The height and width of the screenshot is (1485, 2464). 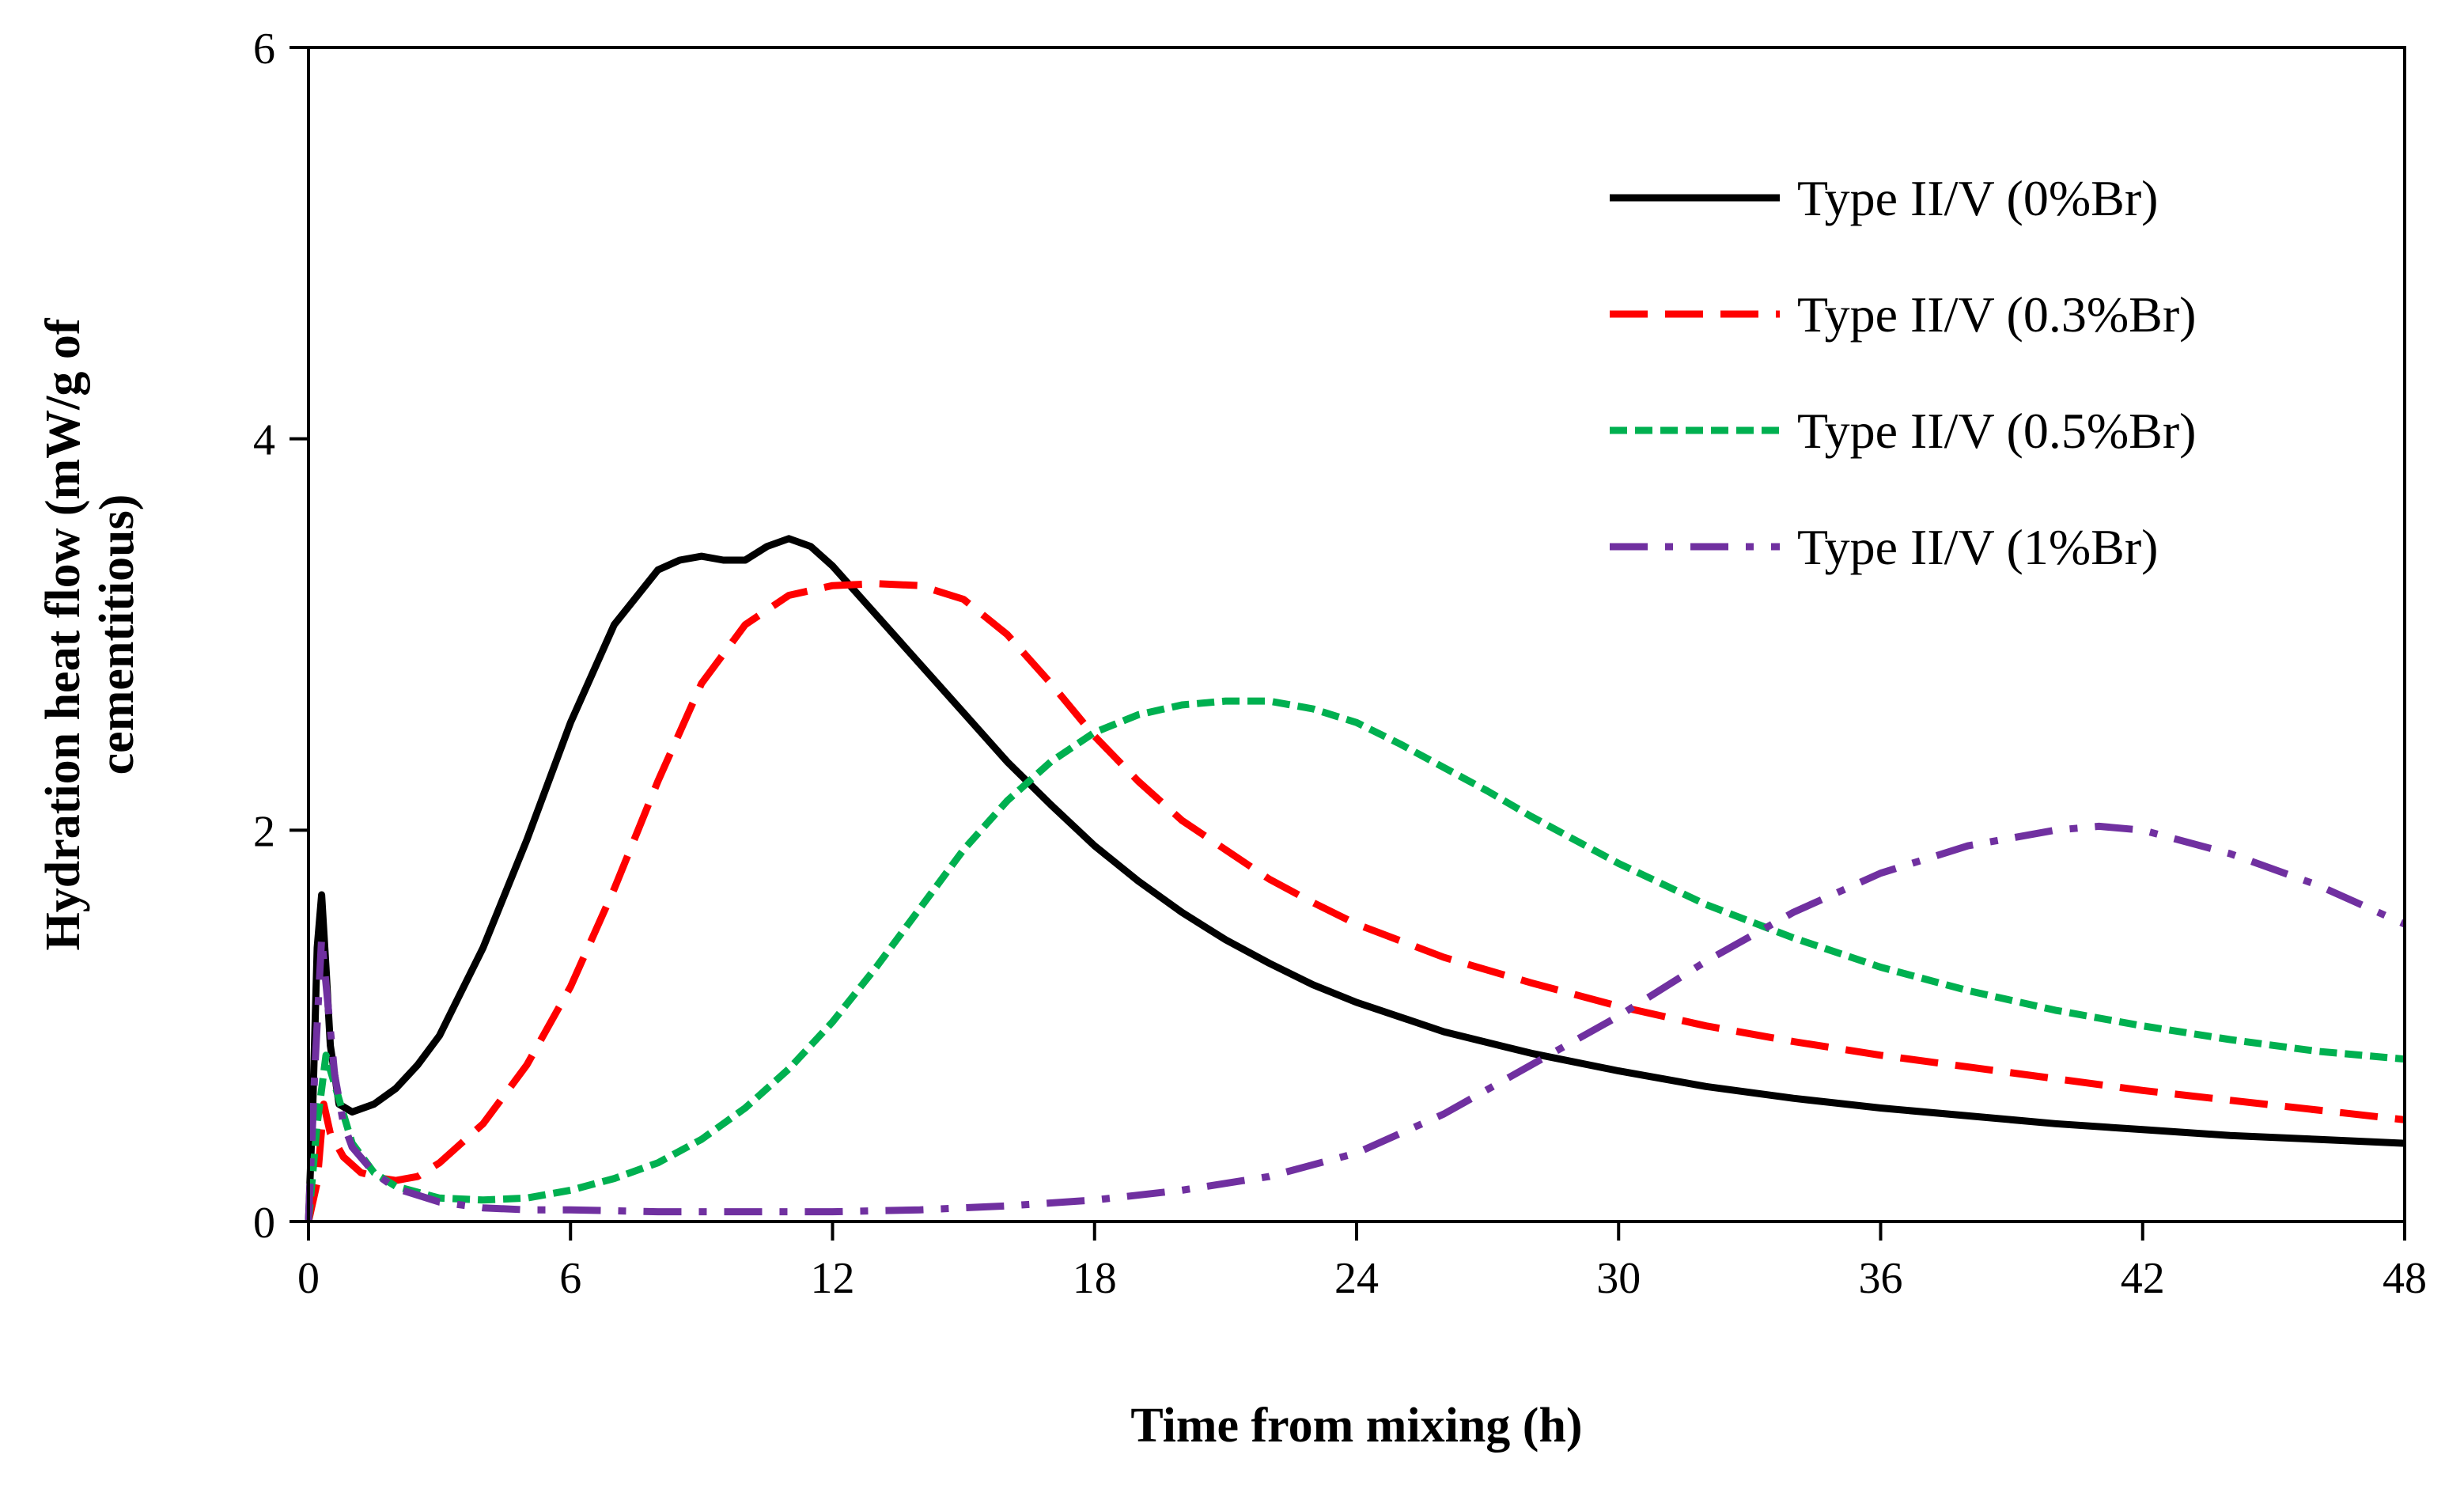 I want to click on legend-label-4: Type II/V (1%Br), so click(x=1977, y=547).